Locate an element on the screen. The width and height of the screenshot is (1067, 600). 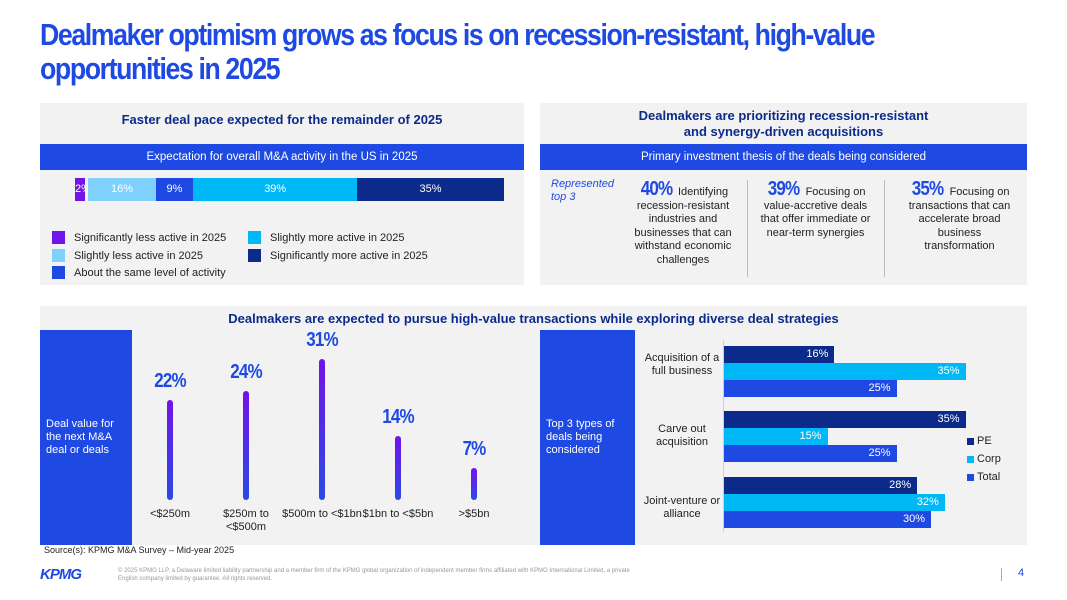
value-label: 14% is located at coordinates (398, 417).